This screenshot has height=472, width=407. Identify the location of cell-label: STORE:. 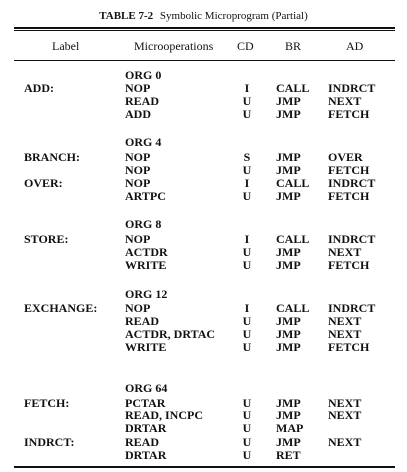
(46, 239).